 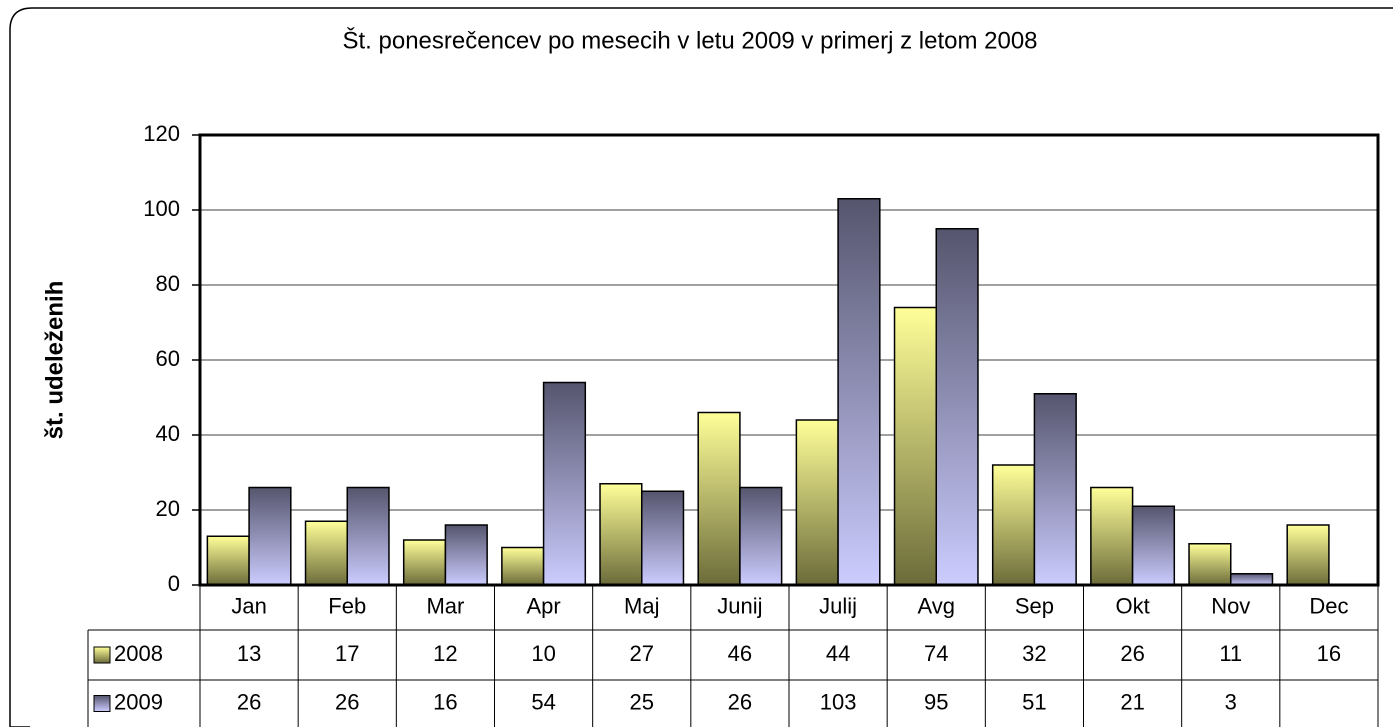 I want to click on y-tick-label: 20, so click(x=168, y=508).